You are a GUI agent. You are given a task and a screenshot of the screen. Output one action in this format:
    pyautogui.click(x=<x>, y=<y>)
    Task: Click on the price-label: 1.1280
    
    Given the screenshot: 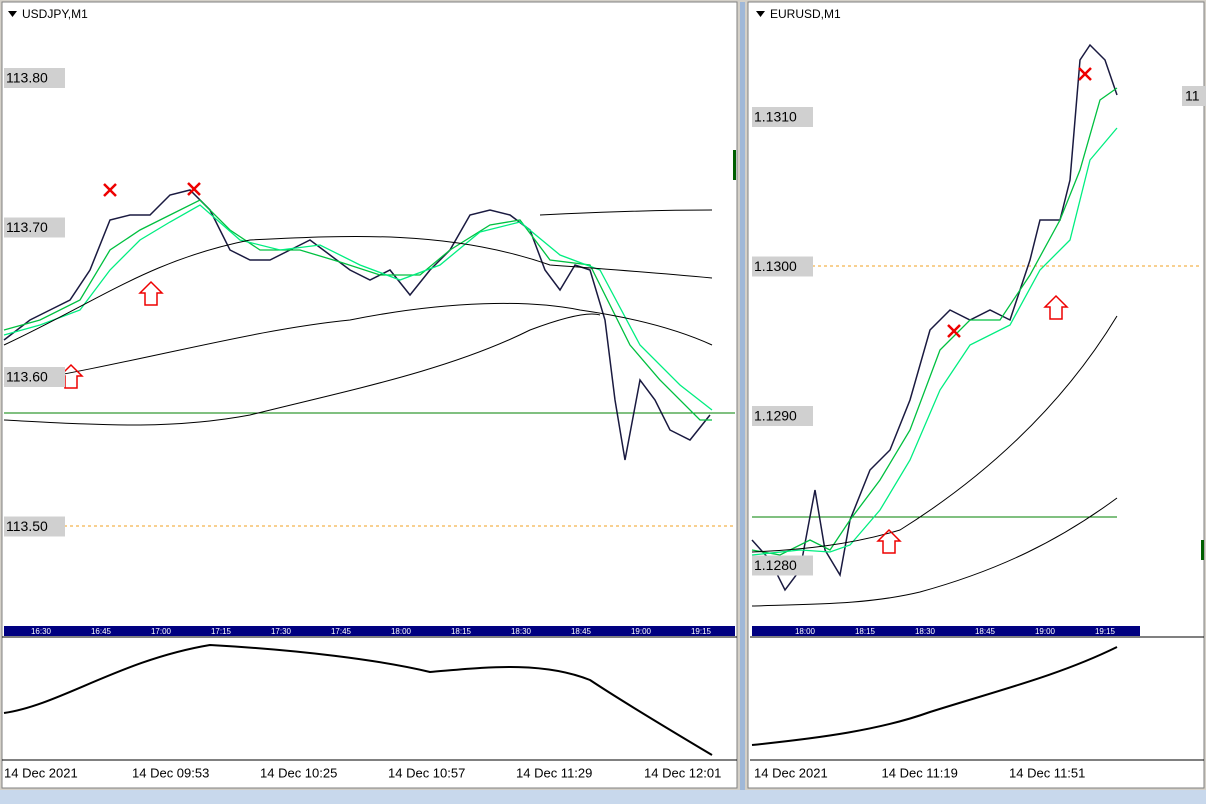 What is the action you would take?
    pyautogui.click(x=775, y=565)
    